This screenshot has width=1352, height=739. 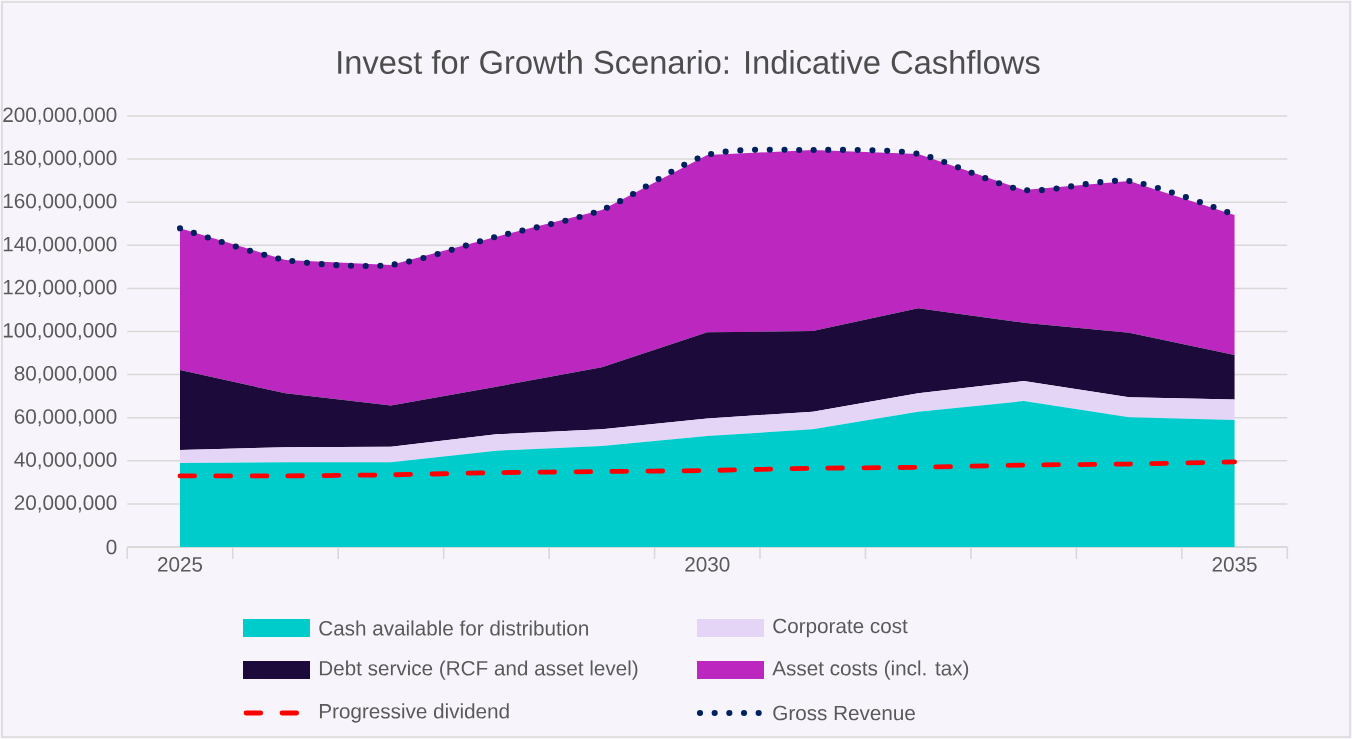 I want to click on legend-label: Gross Revenue, so click(x=844, y=713).